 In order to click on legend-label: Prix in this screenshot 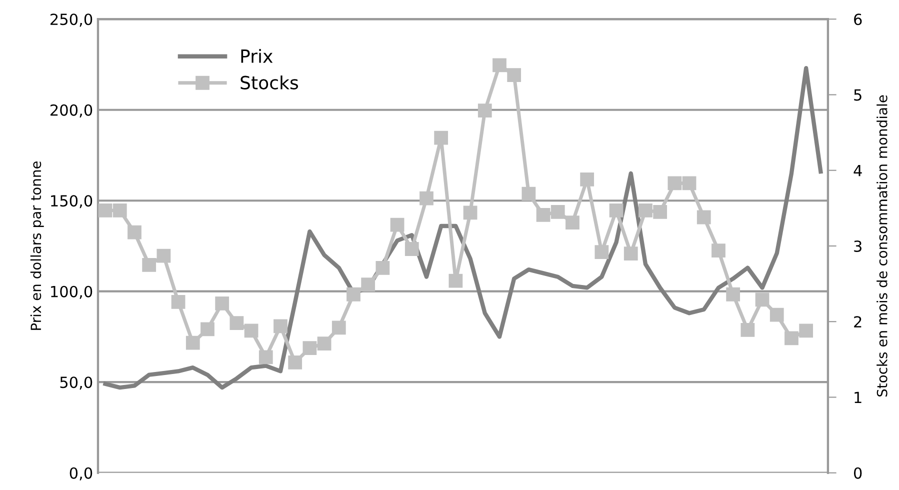, I will do `click(257, 55)`.